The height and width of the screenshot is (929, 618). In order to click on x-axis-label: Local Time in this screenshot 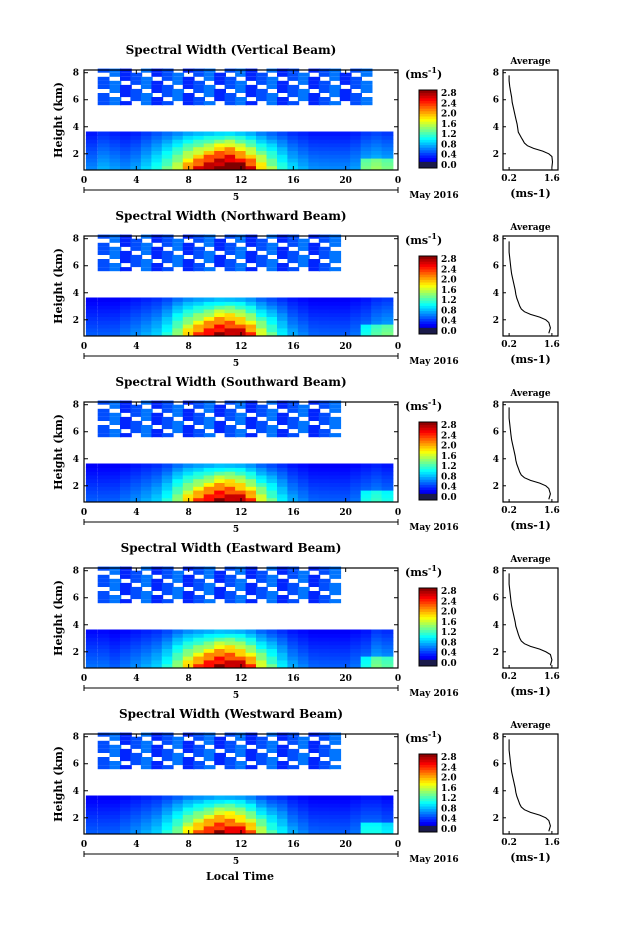, I will do `click(240, 876)`.